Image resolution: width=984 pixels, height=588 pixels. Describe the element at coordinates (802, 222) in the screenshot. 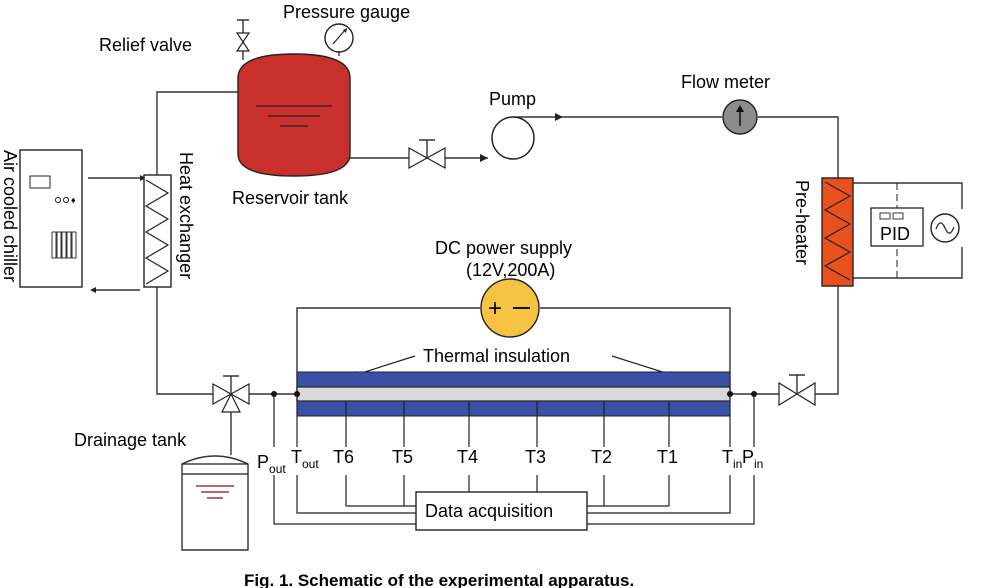

I see `pre-heater-label: Pre-heater` at that location.